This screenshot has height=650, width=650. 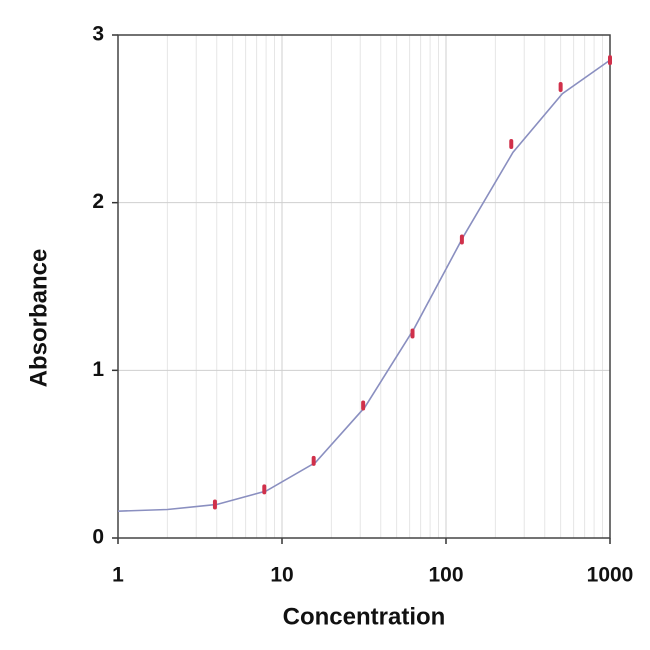 What do you see at coordinates (281, 575) in the screenshot?
I see `x-tick-label: 10` at bounding box center [281, 575].